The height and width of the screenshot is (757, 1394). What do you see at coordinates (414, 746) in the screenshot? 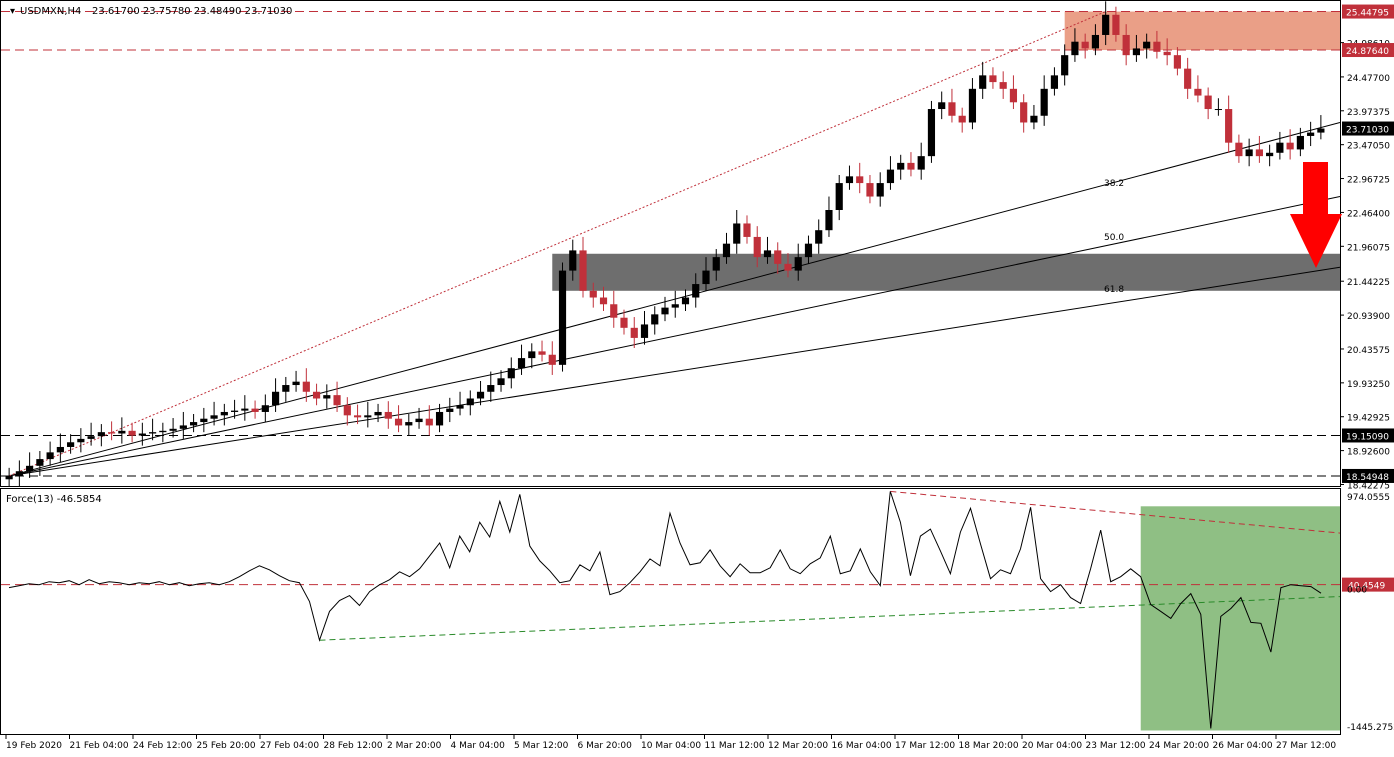
I see `time-axis-label: 2 Mar 20:00` at bounding box center [414, 746].